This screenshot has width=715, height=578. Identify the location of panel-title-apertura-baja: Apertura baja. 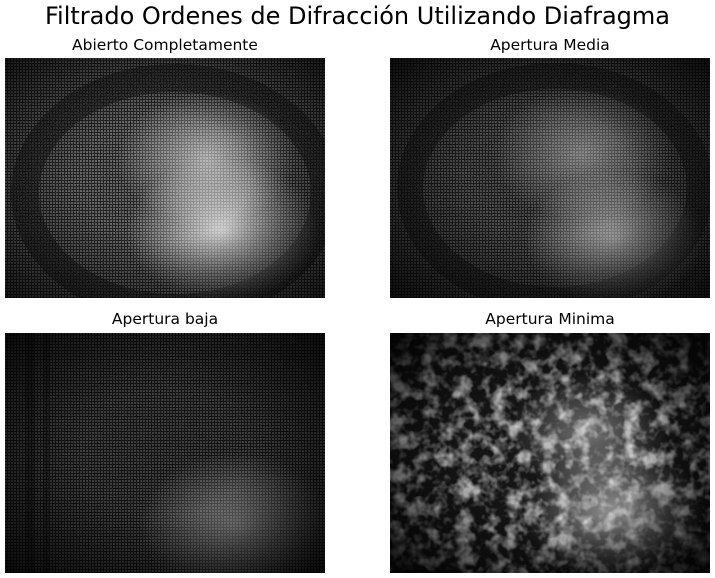
(165, 319).